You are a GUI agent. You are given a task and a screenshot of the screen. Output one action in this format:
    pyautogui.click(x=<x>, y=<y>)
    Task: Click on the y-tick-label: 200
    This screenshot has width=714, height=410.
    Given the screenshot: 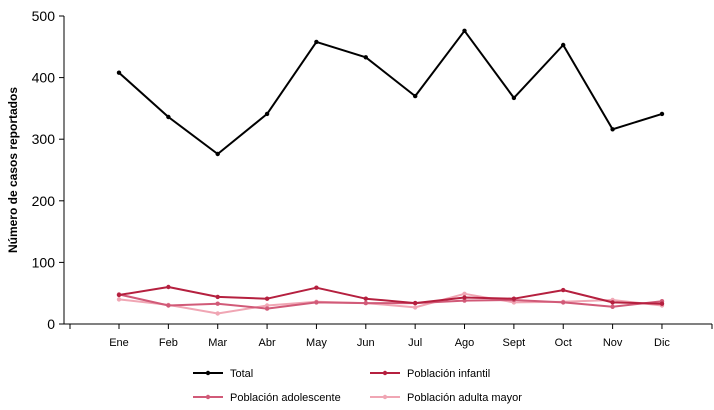 What is the action you would take?
    pyautogui.click(x=44, y=201)
    